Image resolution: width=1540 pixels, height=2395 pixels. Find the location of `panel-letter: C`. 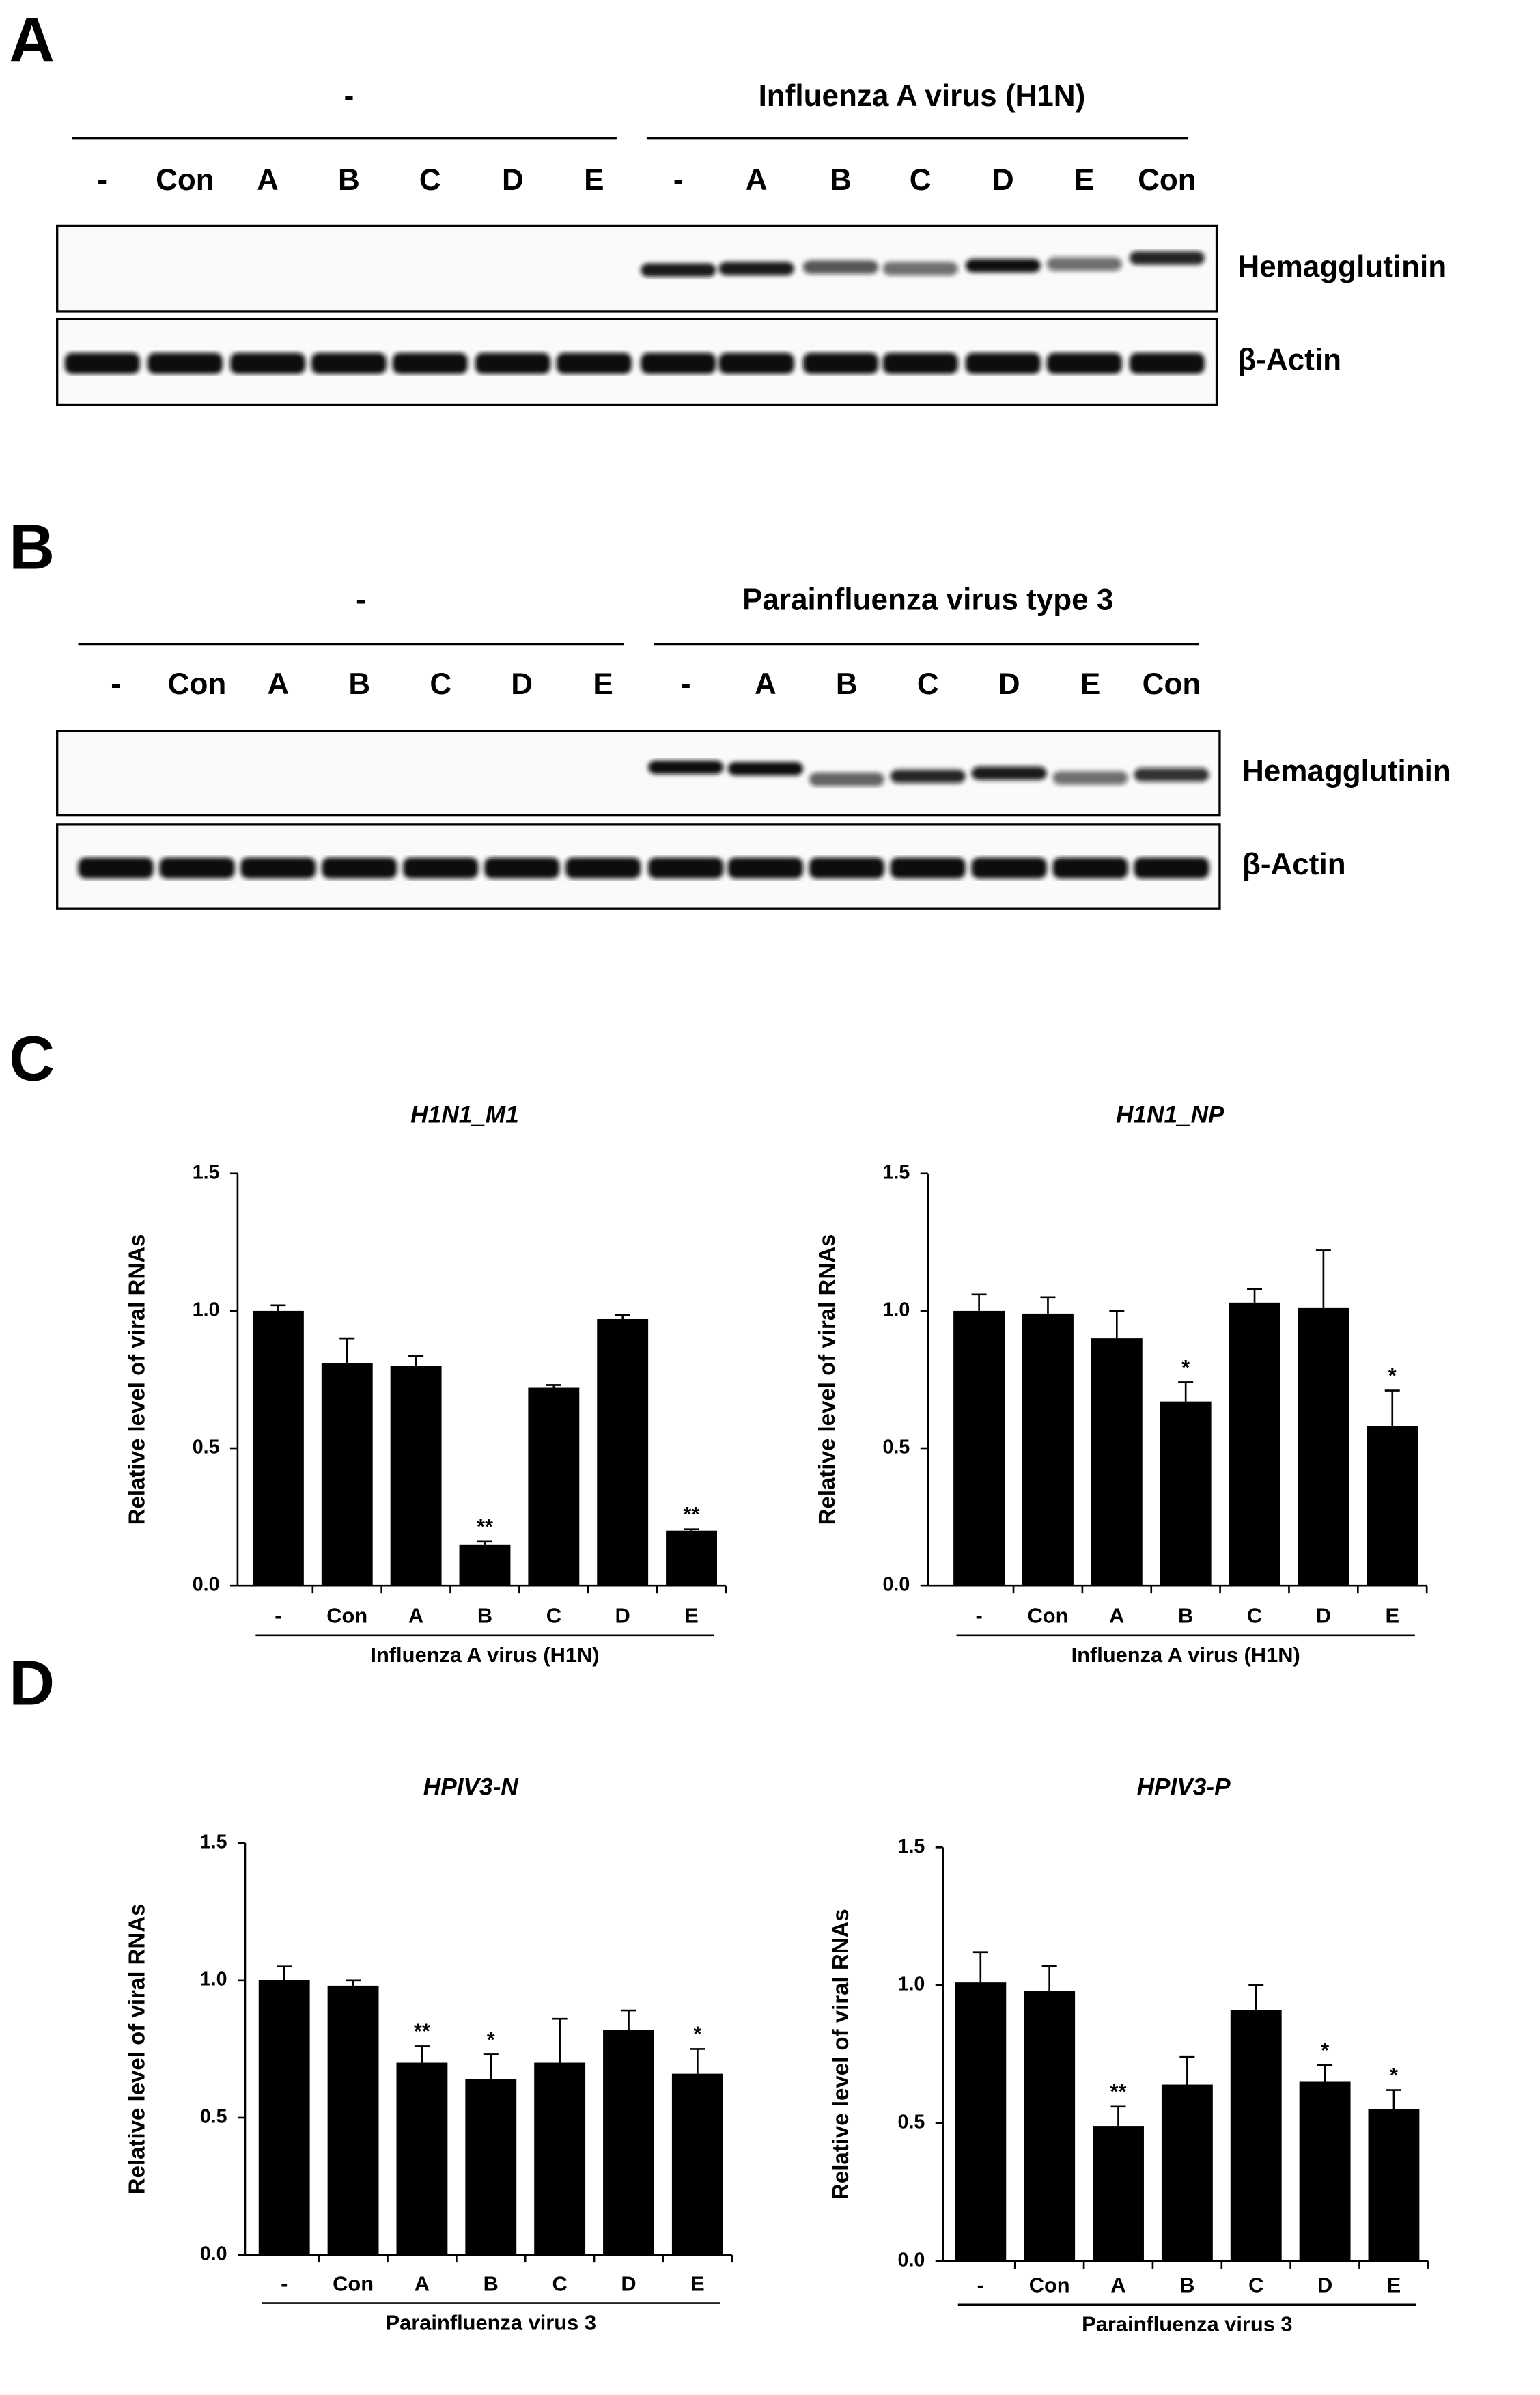

panel-letter: C is located at coordinates (32, 1058).